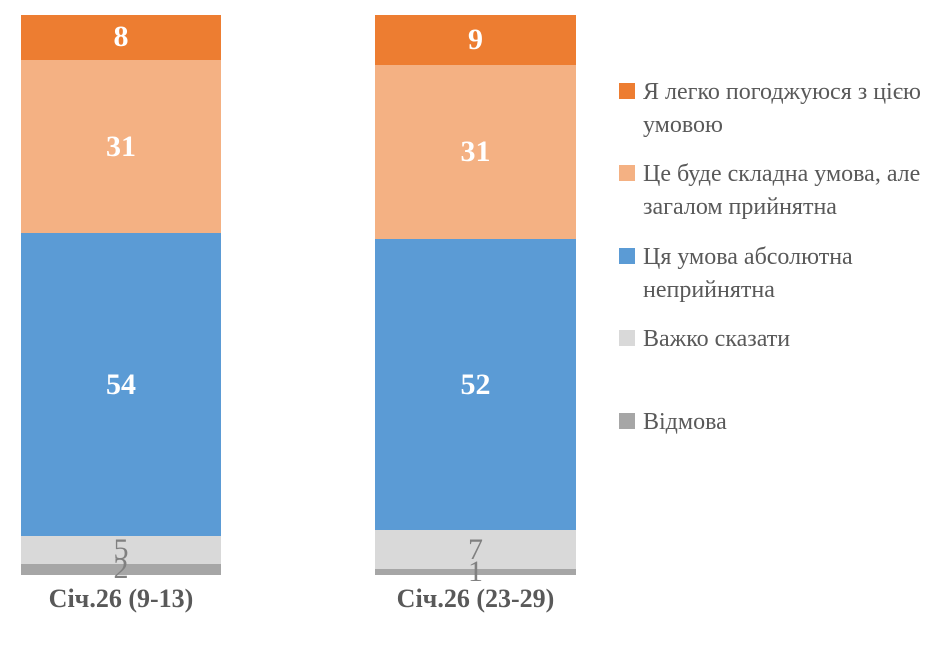  I want to click on legend-label: Ця умова абсолютна неприйнятна, so click(748, 273).